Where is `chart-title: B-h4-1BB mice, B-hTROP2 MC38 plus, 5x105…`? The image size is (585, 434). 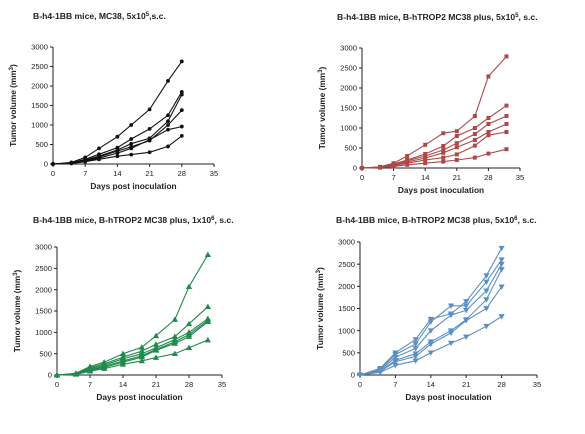 chart-title: B-h4-1BB mice, B-hTROP2 MC38 plus, 5x105… is located at coordinates (437, 17).